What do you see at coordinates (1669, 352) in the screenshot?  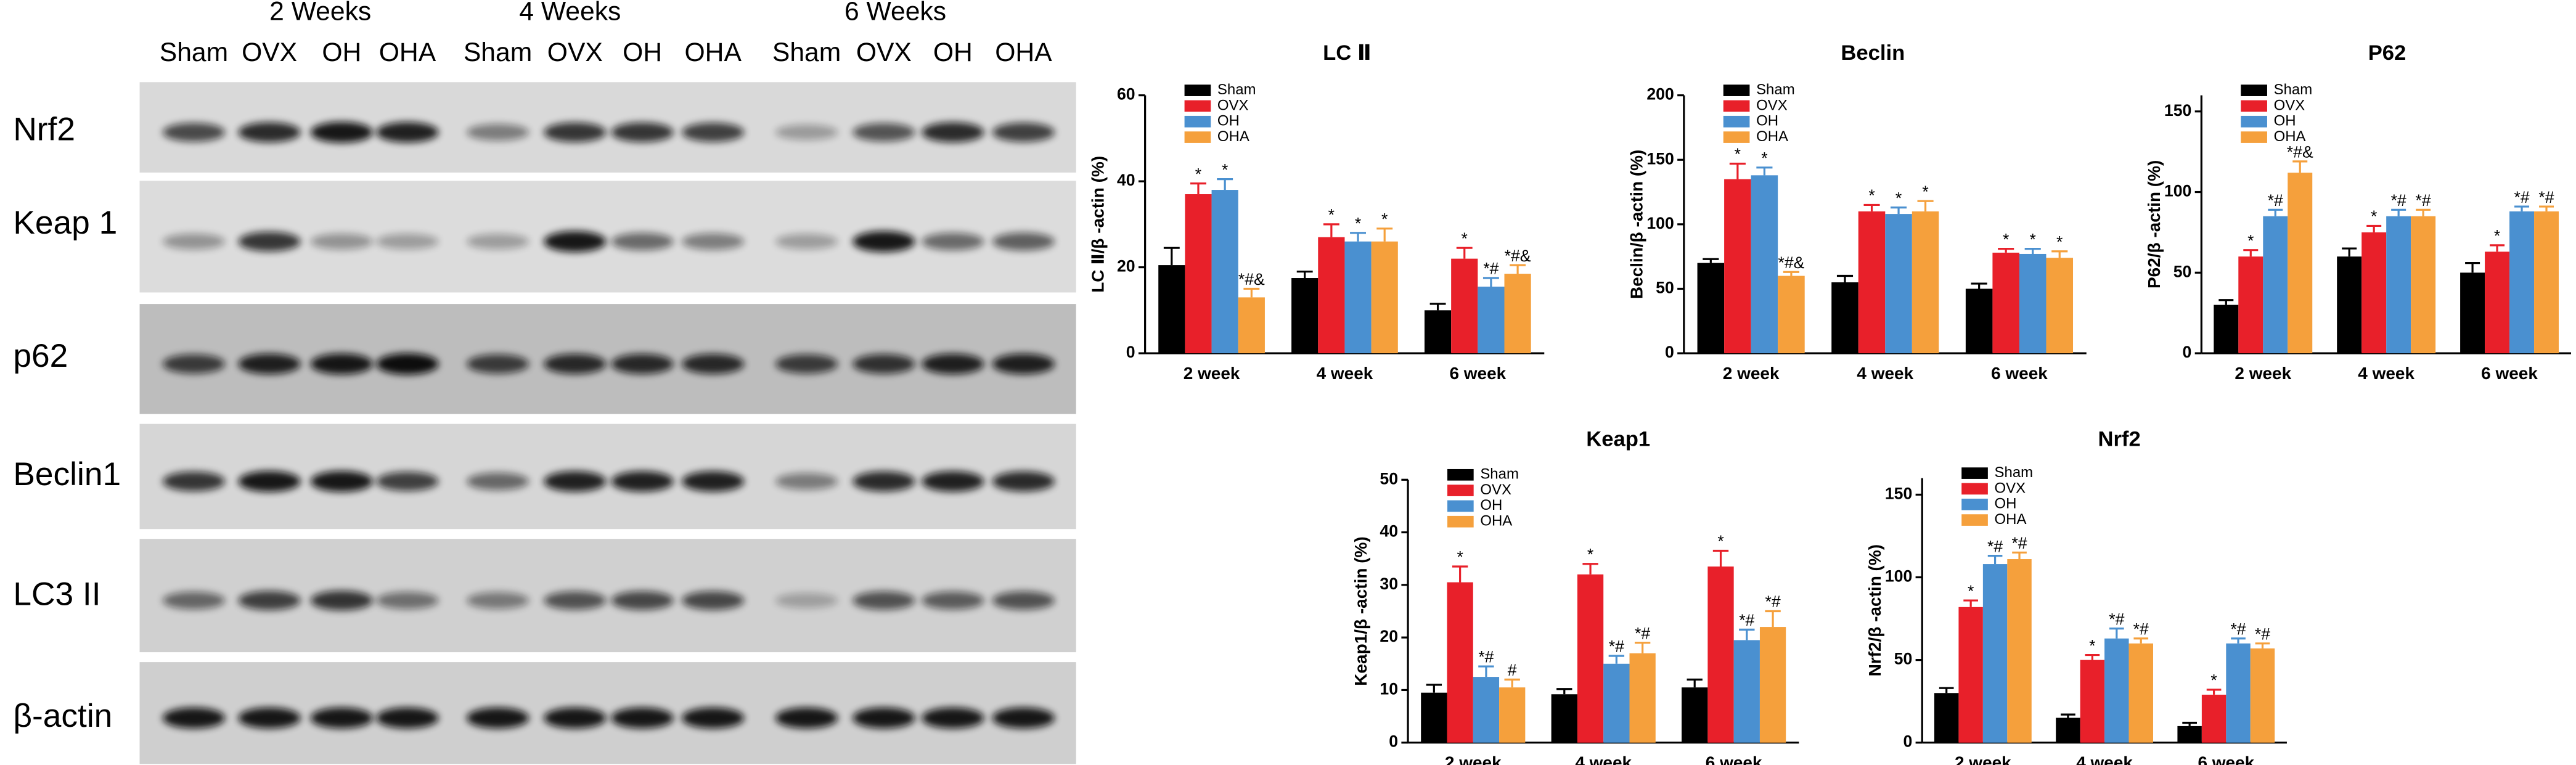 I see `y-tick-label: 0` at bounding box center [1669, 352].